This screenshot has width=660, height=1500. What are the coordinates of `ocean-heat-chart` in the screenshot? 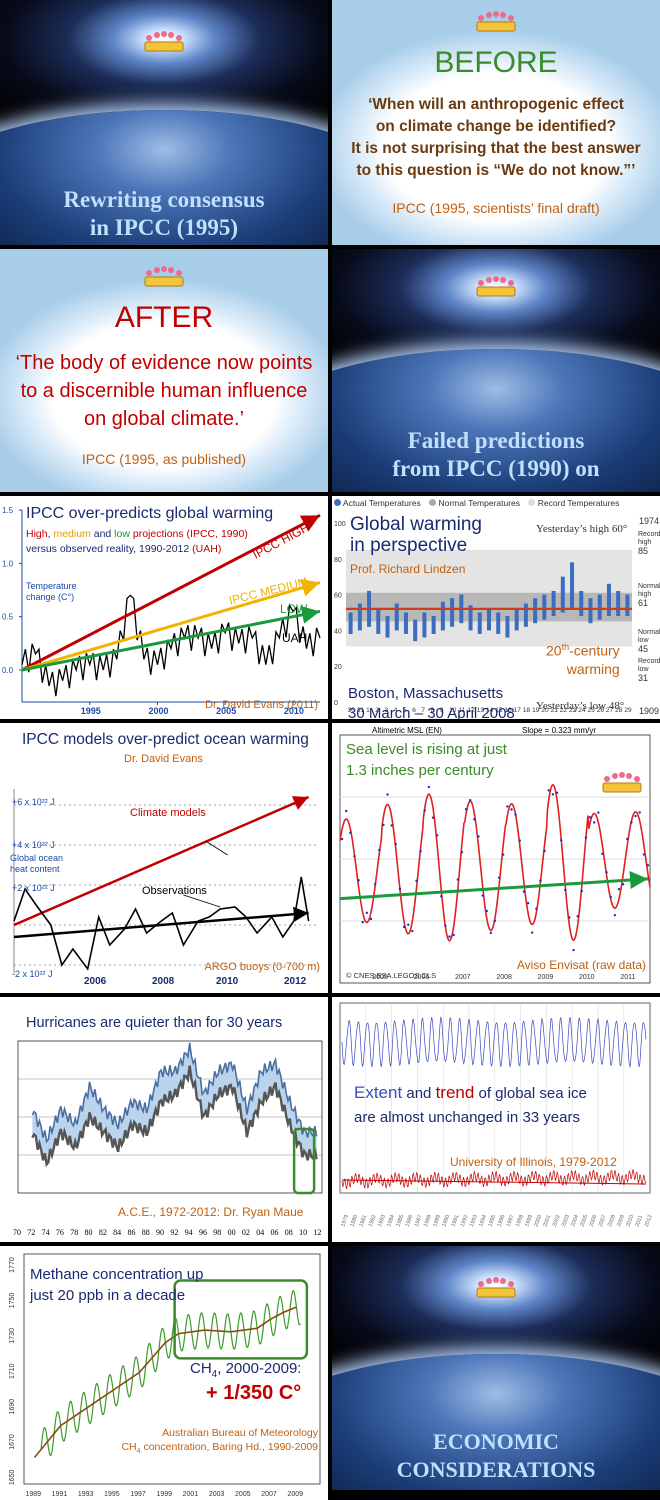 It's located at (164, 881).